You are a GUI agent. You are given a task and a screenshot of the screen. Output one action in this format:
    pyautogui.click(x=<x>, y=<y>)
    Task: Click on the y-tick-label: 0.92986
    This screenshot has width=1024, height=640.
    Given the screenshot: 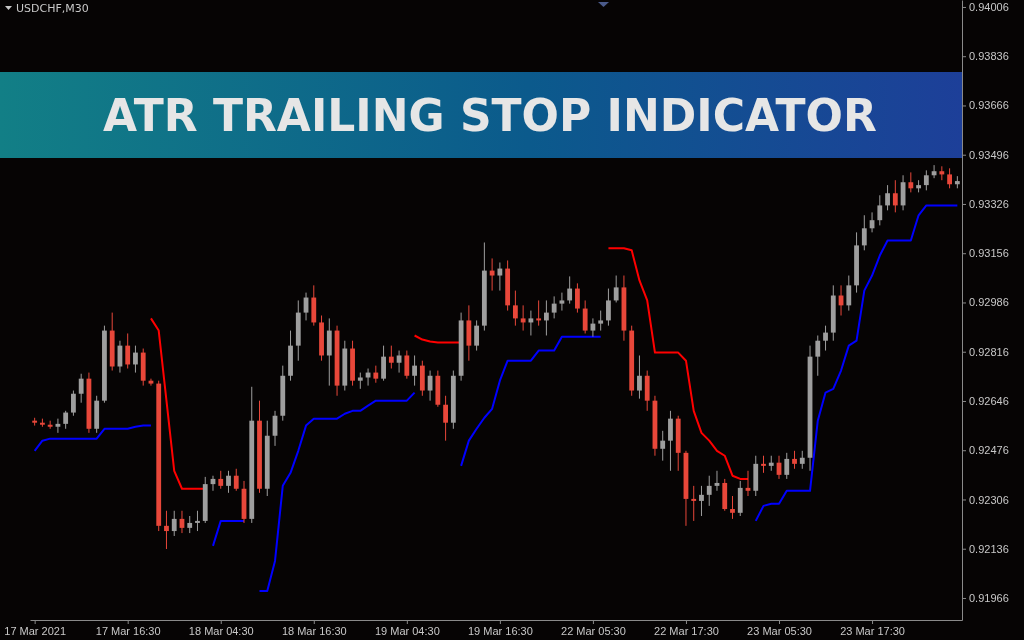 What is the action you would take?
    pyautogui.click(x=989, y=302)
    